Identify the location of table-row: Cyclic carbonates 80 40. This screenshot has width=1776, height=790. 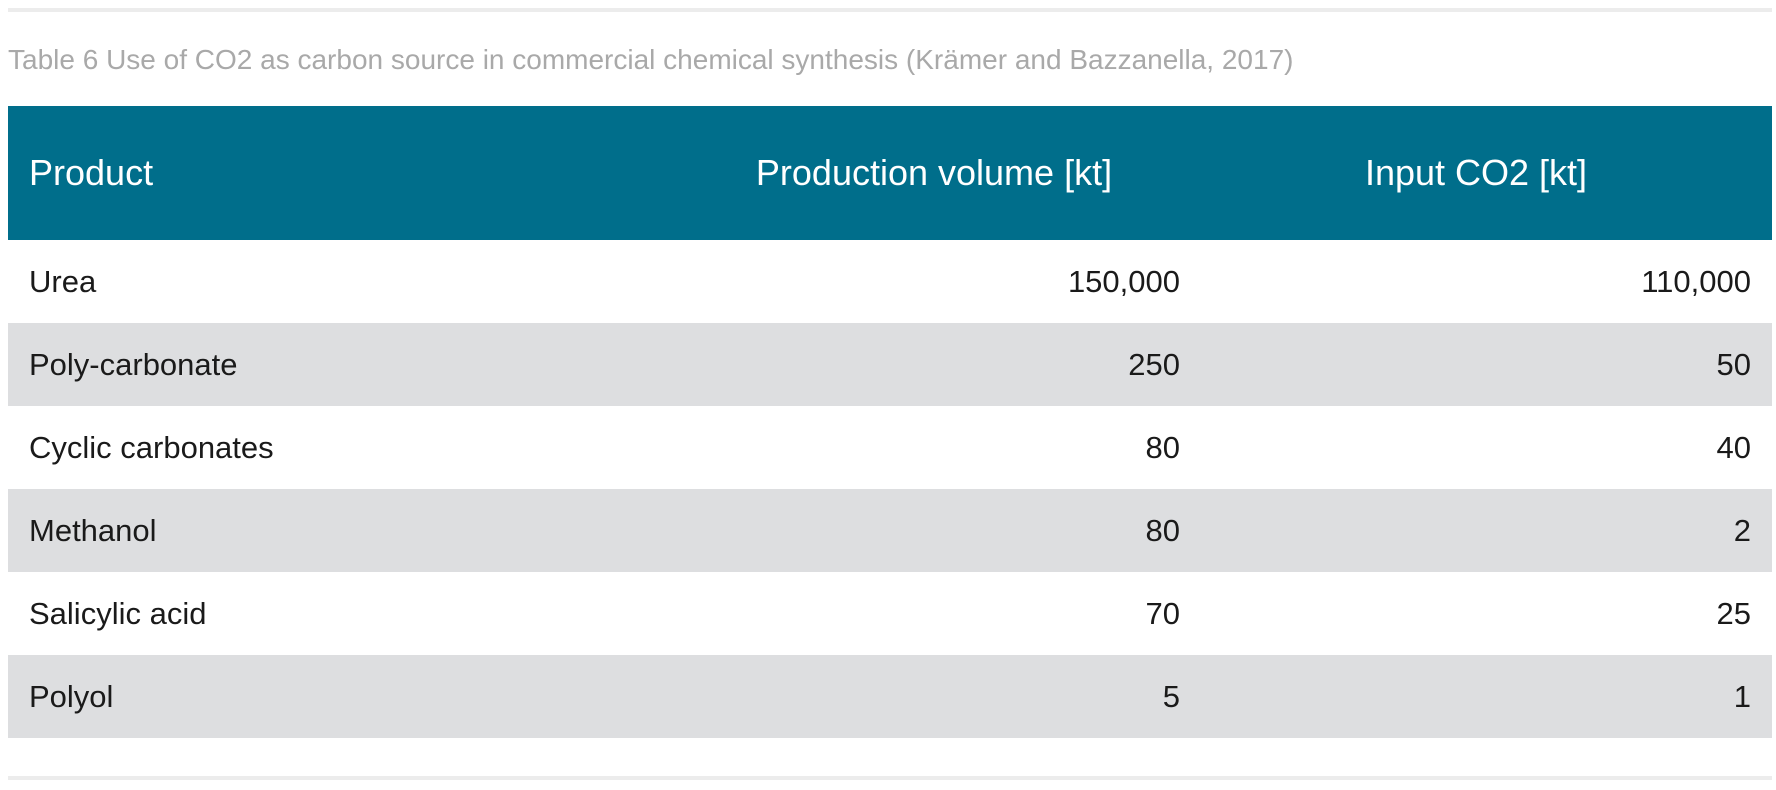
(890, 447).